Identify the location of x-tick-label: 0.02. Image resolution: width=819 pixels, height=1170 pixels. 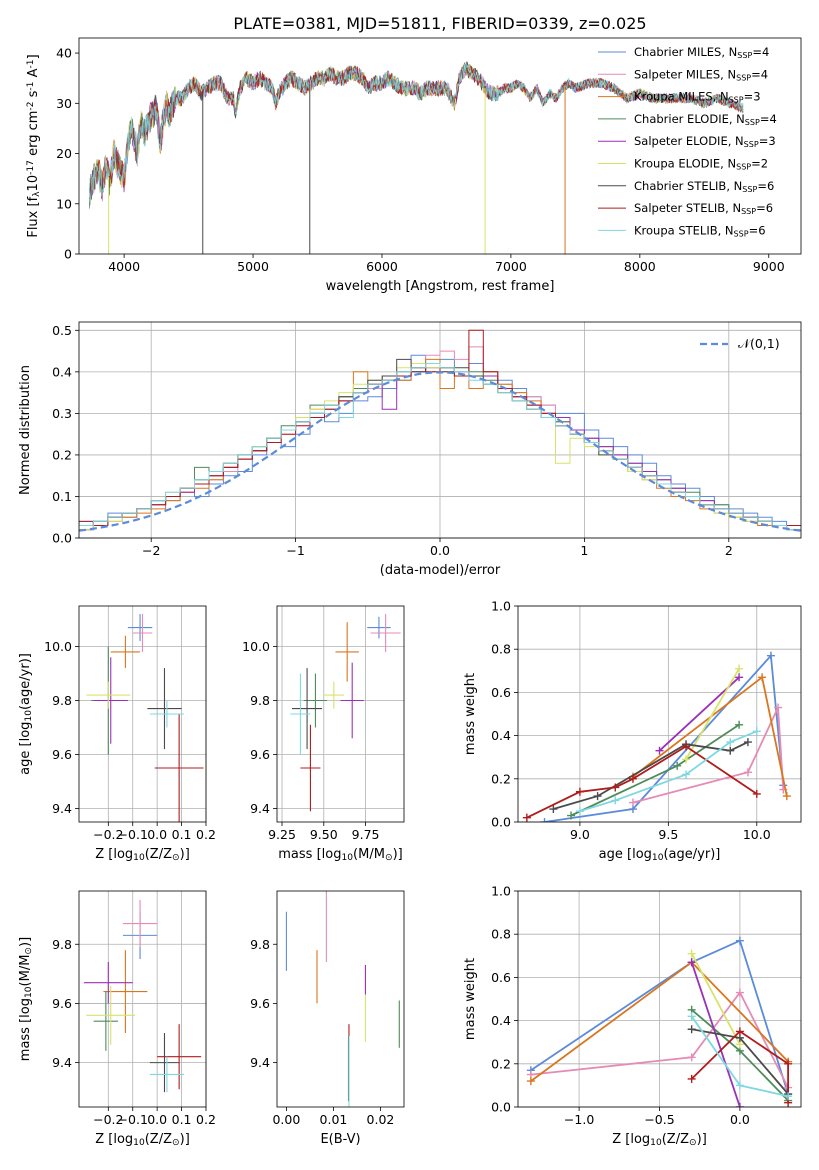
(381, 1119).